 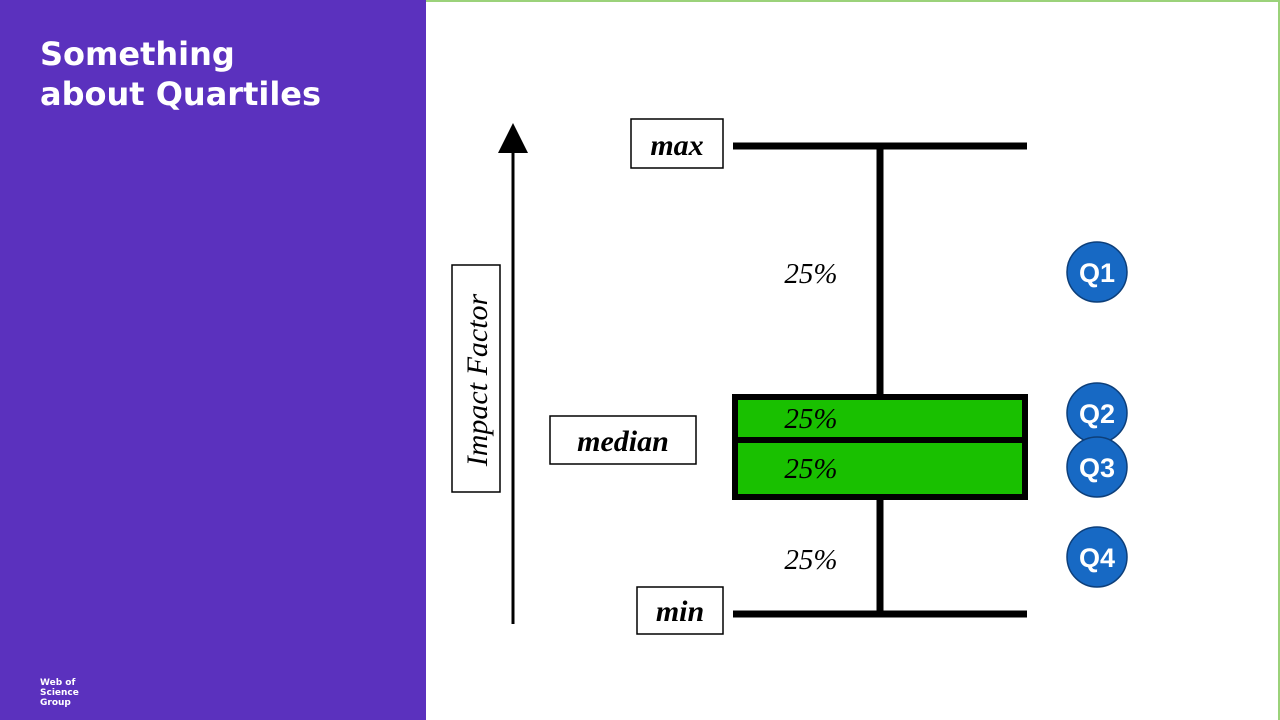 What do you see at coordinates (59, 693) in the screenshot?
I see `logo: Web of Science Group` at bounding box center [59, 693].